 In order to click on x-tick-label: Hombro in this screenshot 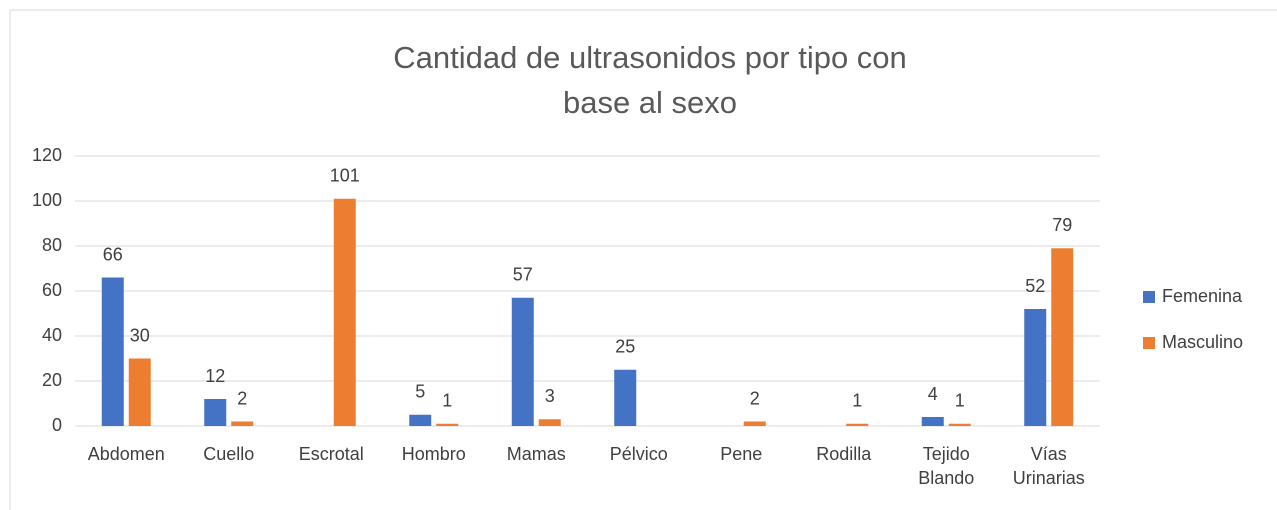, I will do `click(433, 454)`.